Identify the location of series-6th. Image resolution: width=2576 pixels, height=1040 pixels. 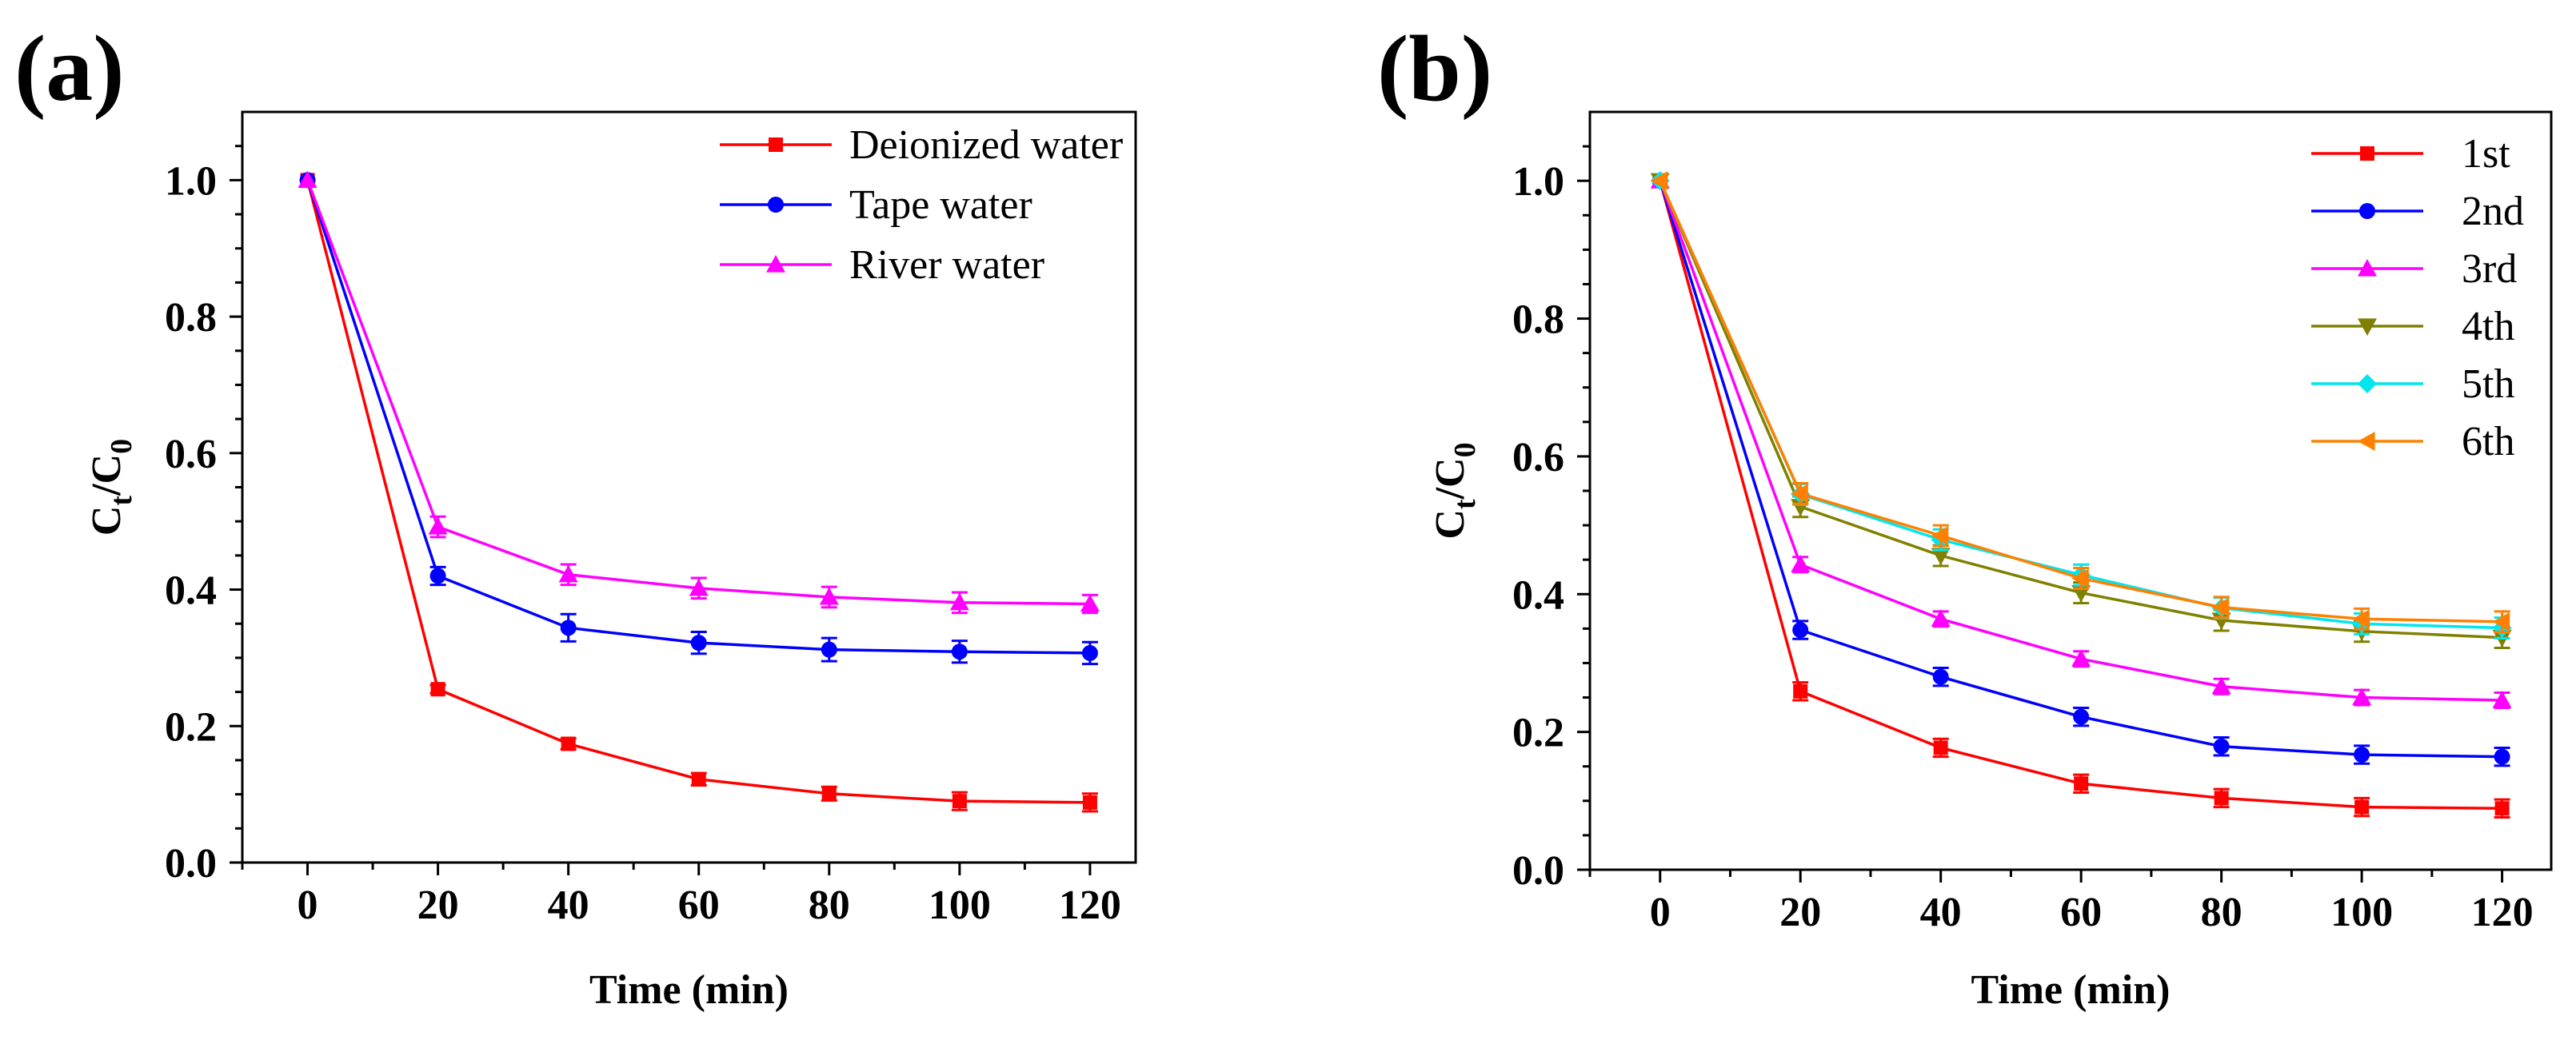
(2080, 402).